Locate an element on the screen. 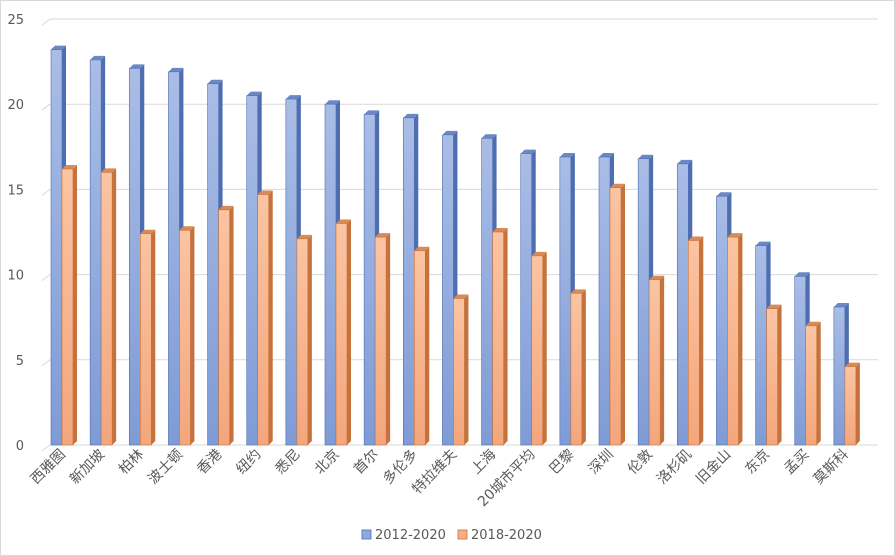 This screenshot has width=895, height=556. legend-swatch-2018-2020 is located at coordinates (462, 534).